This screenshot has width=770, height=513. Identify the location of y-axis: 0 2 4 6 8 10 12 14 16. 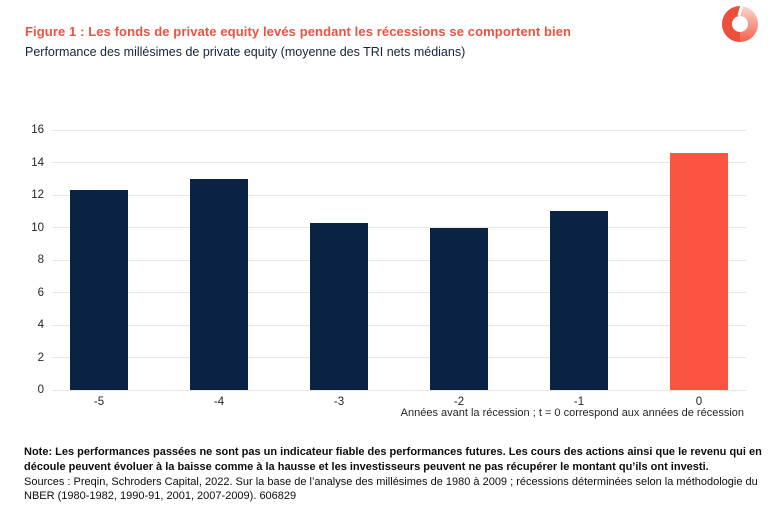
(30, 260).